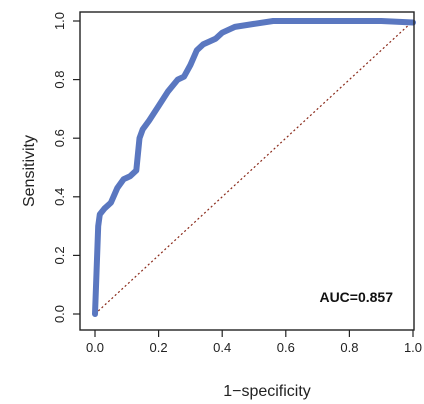  I want to click on y-tick-label: 0.2, so click(59, 255).